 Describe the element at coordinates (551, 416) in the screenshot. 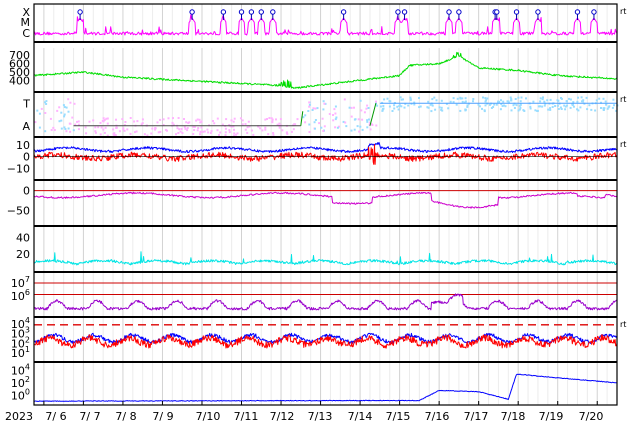

I see `x-tick-label: 7/19` at that location.